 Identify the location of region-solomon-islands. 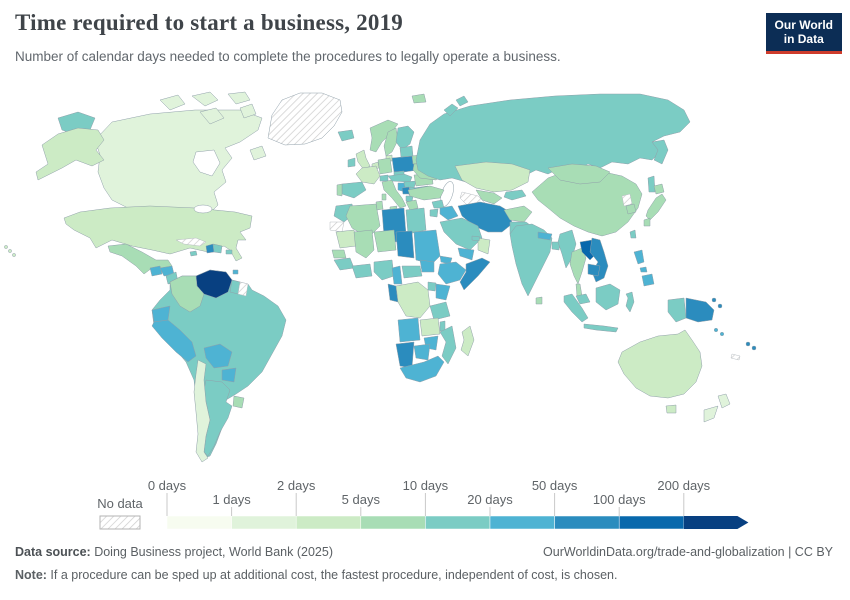
(716, 330).